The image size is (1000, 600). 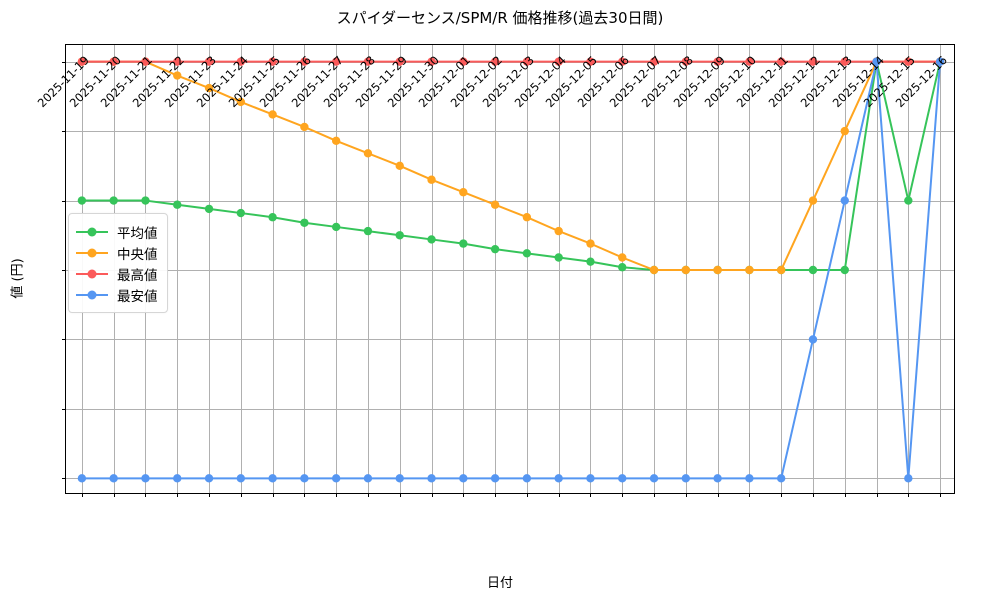 What do you see at coordinates (137, 296) in the screenshot?
I see `legend-label: 最安値` at bounding box center [137, 296].